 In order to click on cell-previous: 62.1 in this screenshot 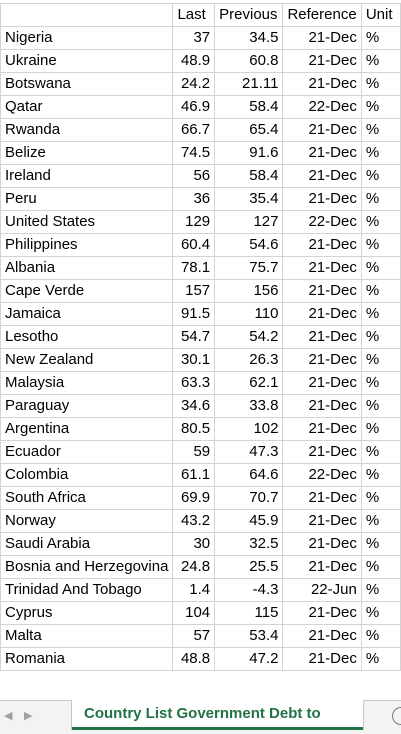, I will do `click(249, 383)`.